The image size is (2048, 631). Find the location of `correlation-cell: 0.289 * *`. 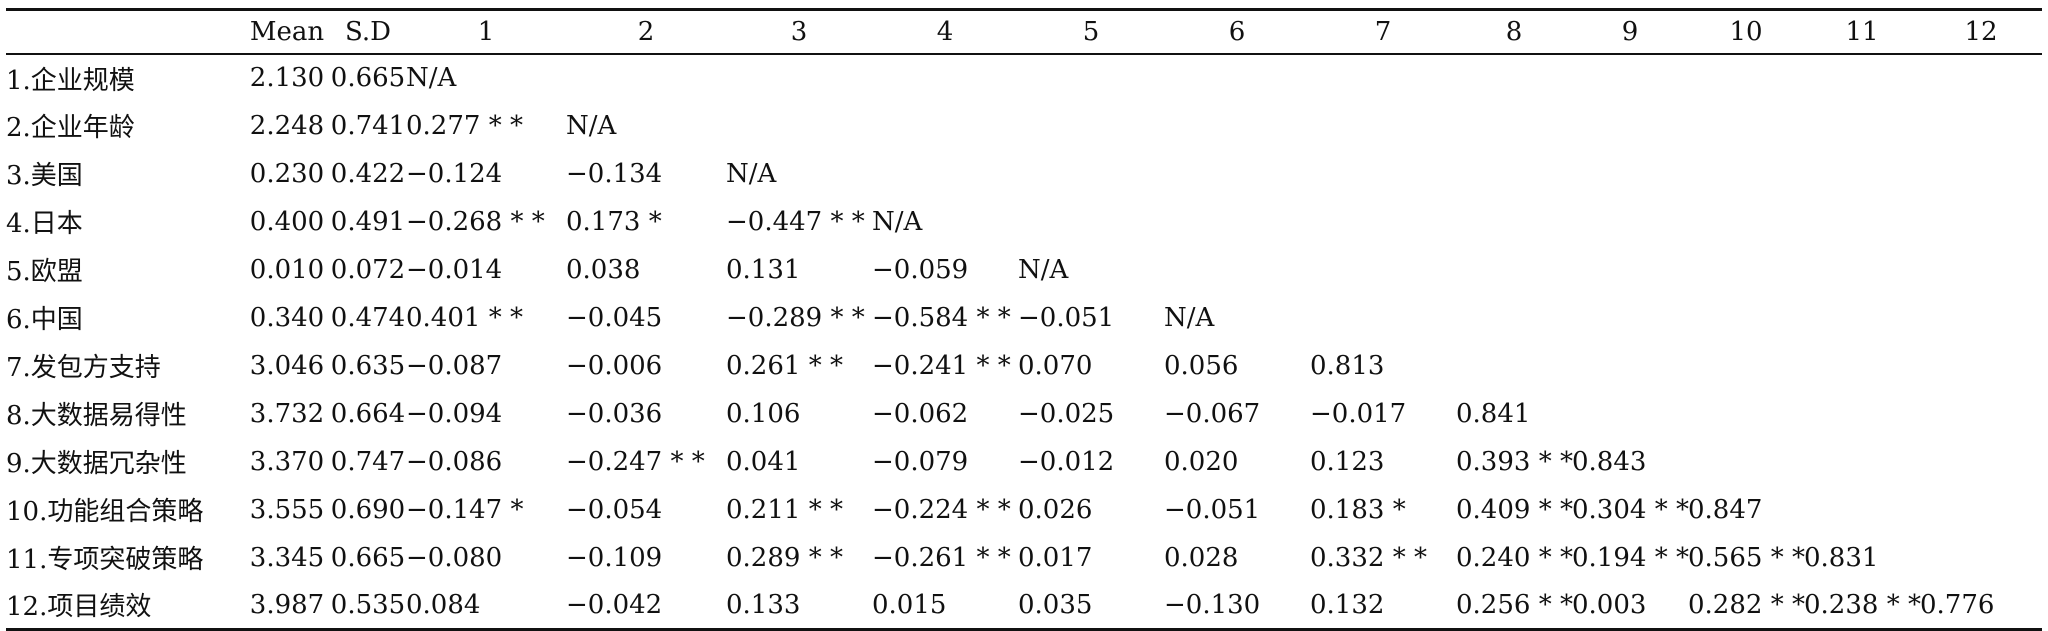

correlation-cell: 0.289 * * is located at coordinates (784, 557).